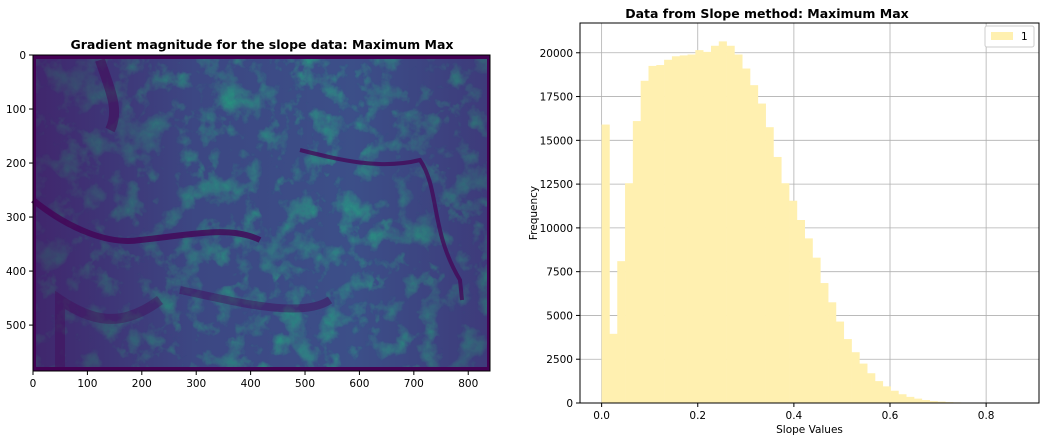  Describe the element at coordinates (1024, 37) in the screenshot. I see `legend-label: 1` at that location.